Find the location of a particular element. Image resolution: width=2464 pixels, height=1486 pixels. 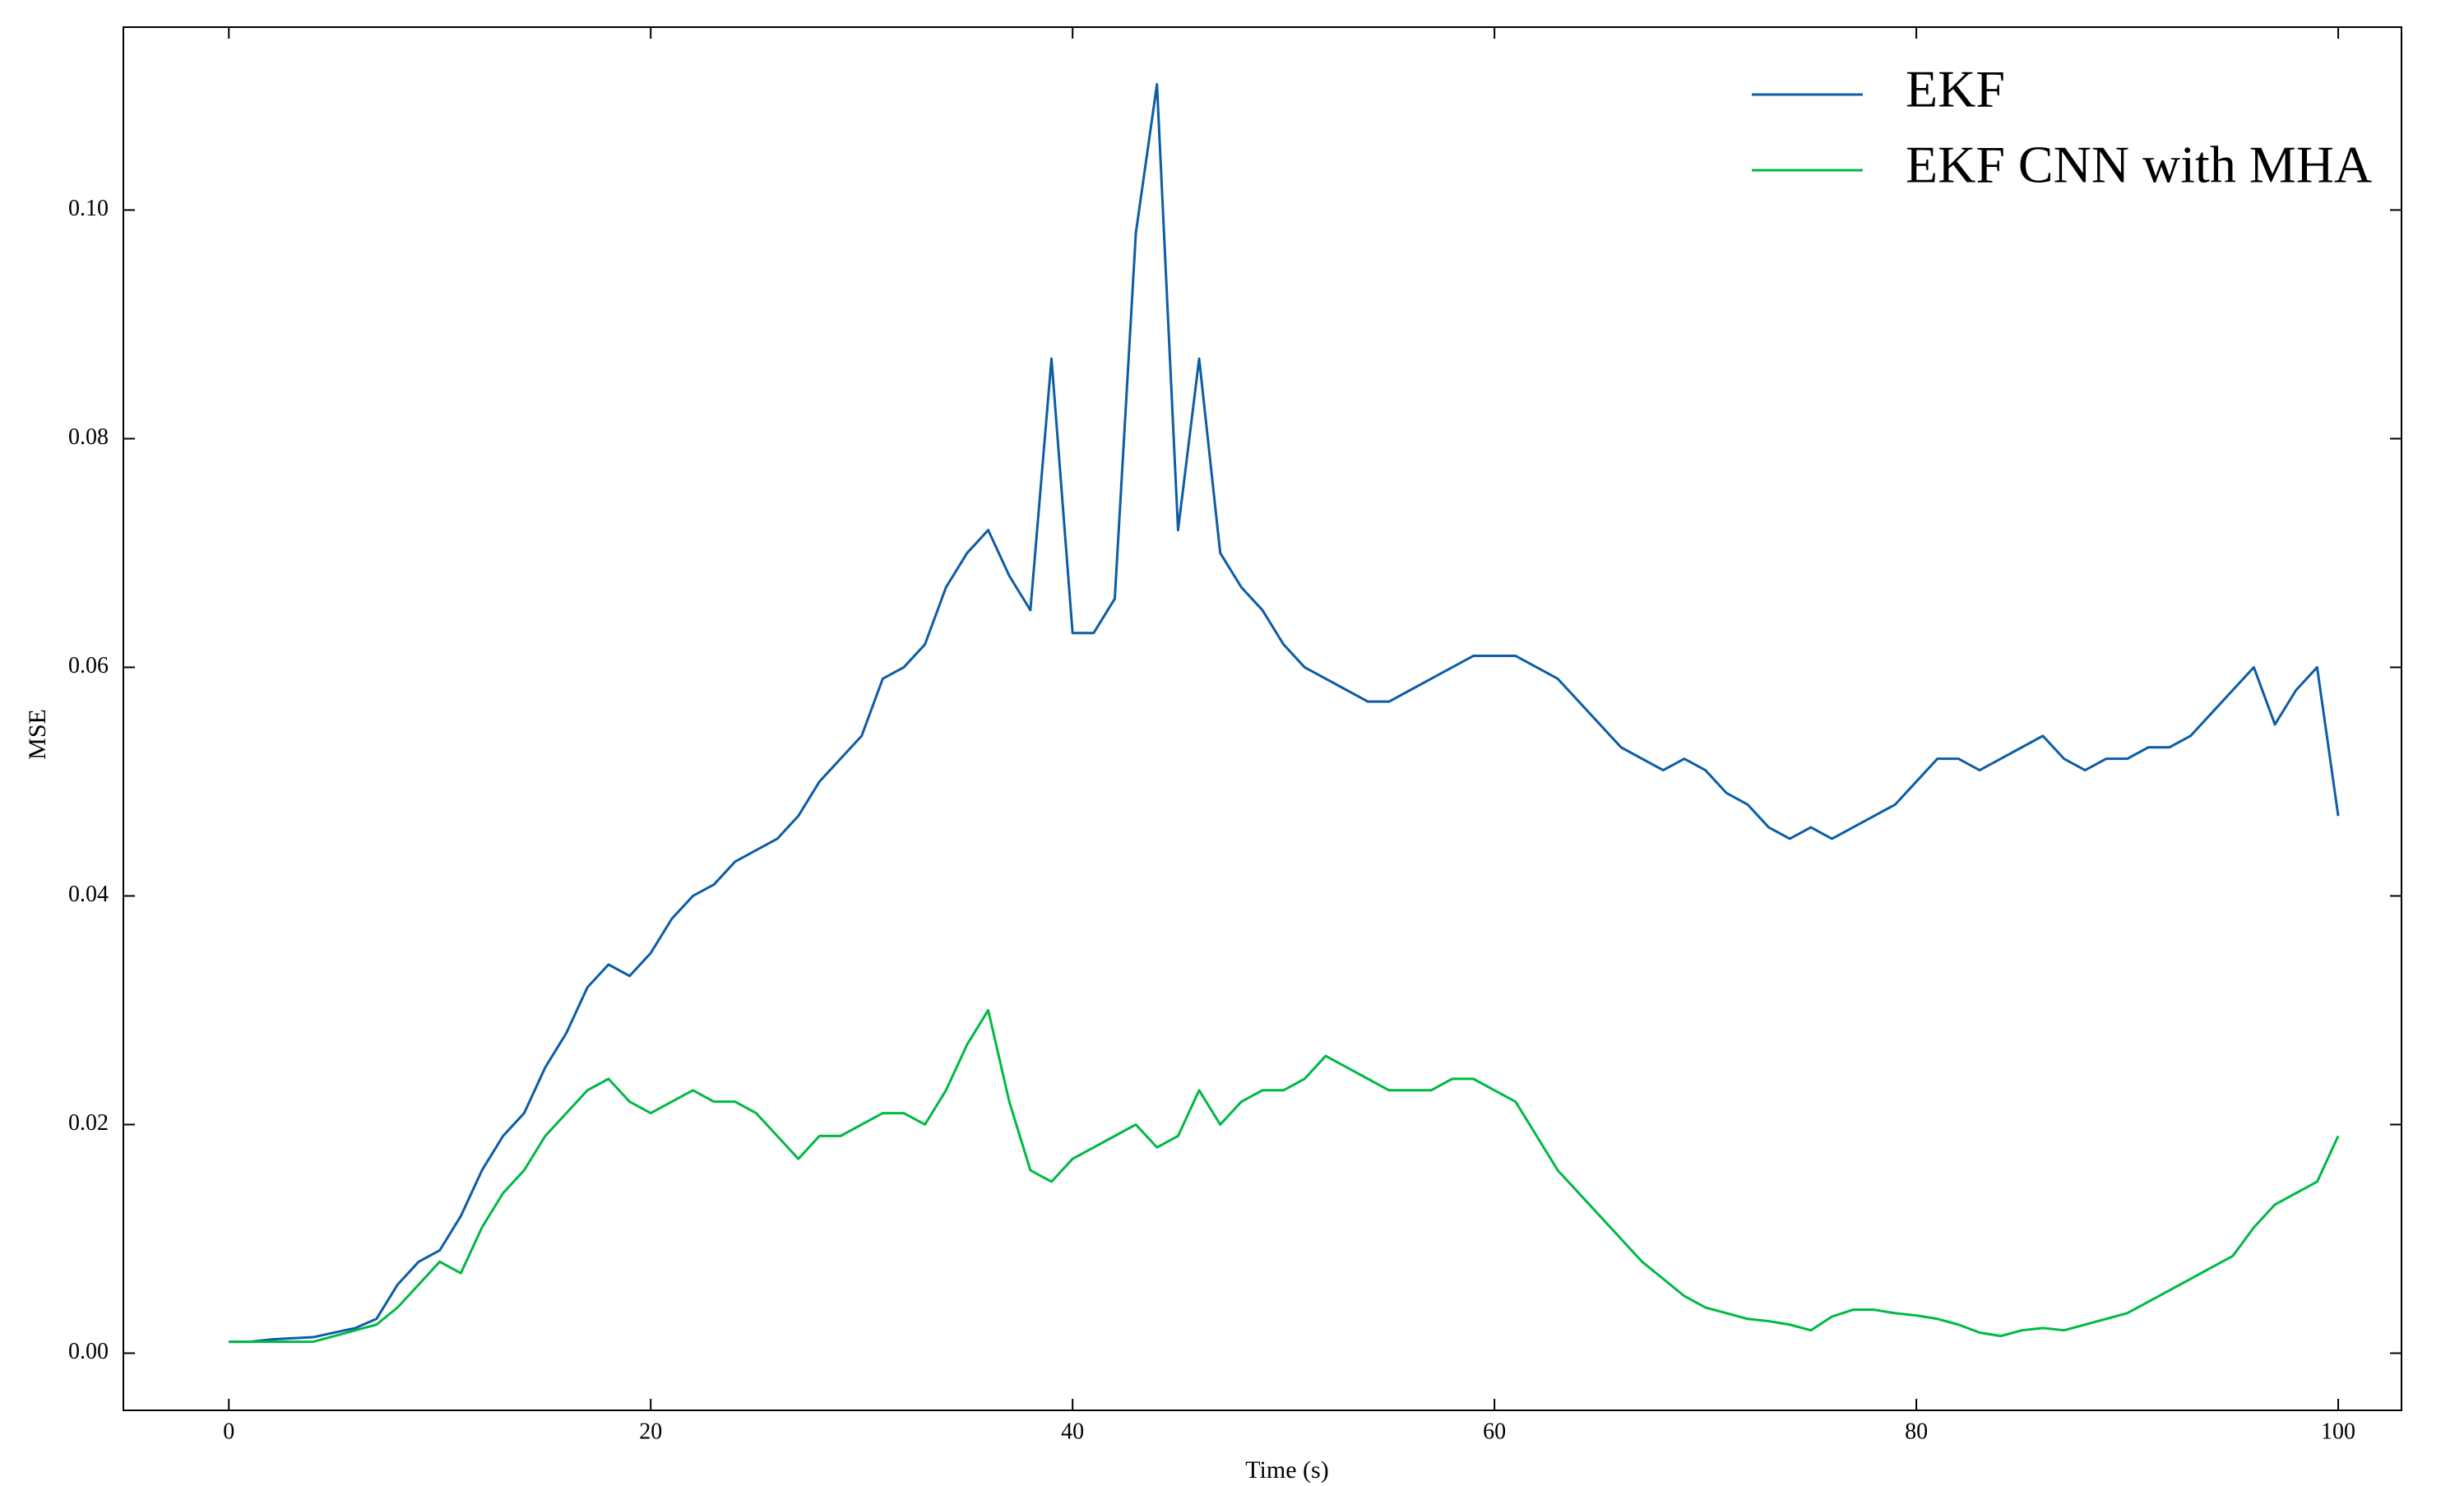

legend-label: EKF CNN with MHA is located at coordinates (2139, 165).